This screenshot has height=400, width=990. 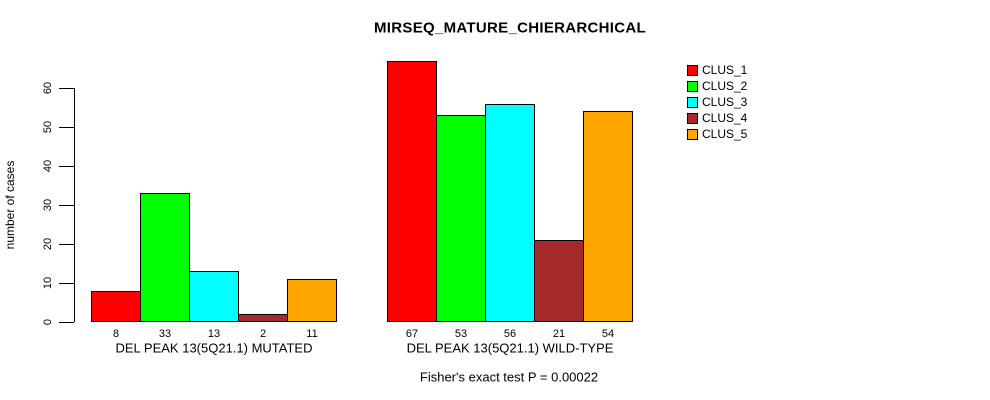 What do you see at coordinates (165, 334) in the screenshot?
I see `bar-value-label: 33` at bounding box center [165, 334].